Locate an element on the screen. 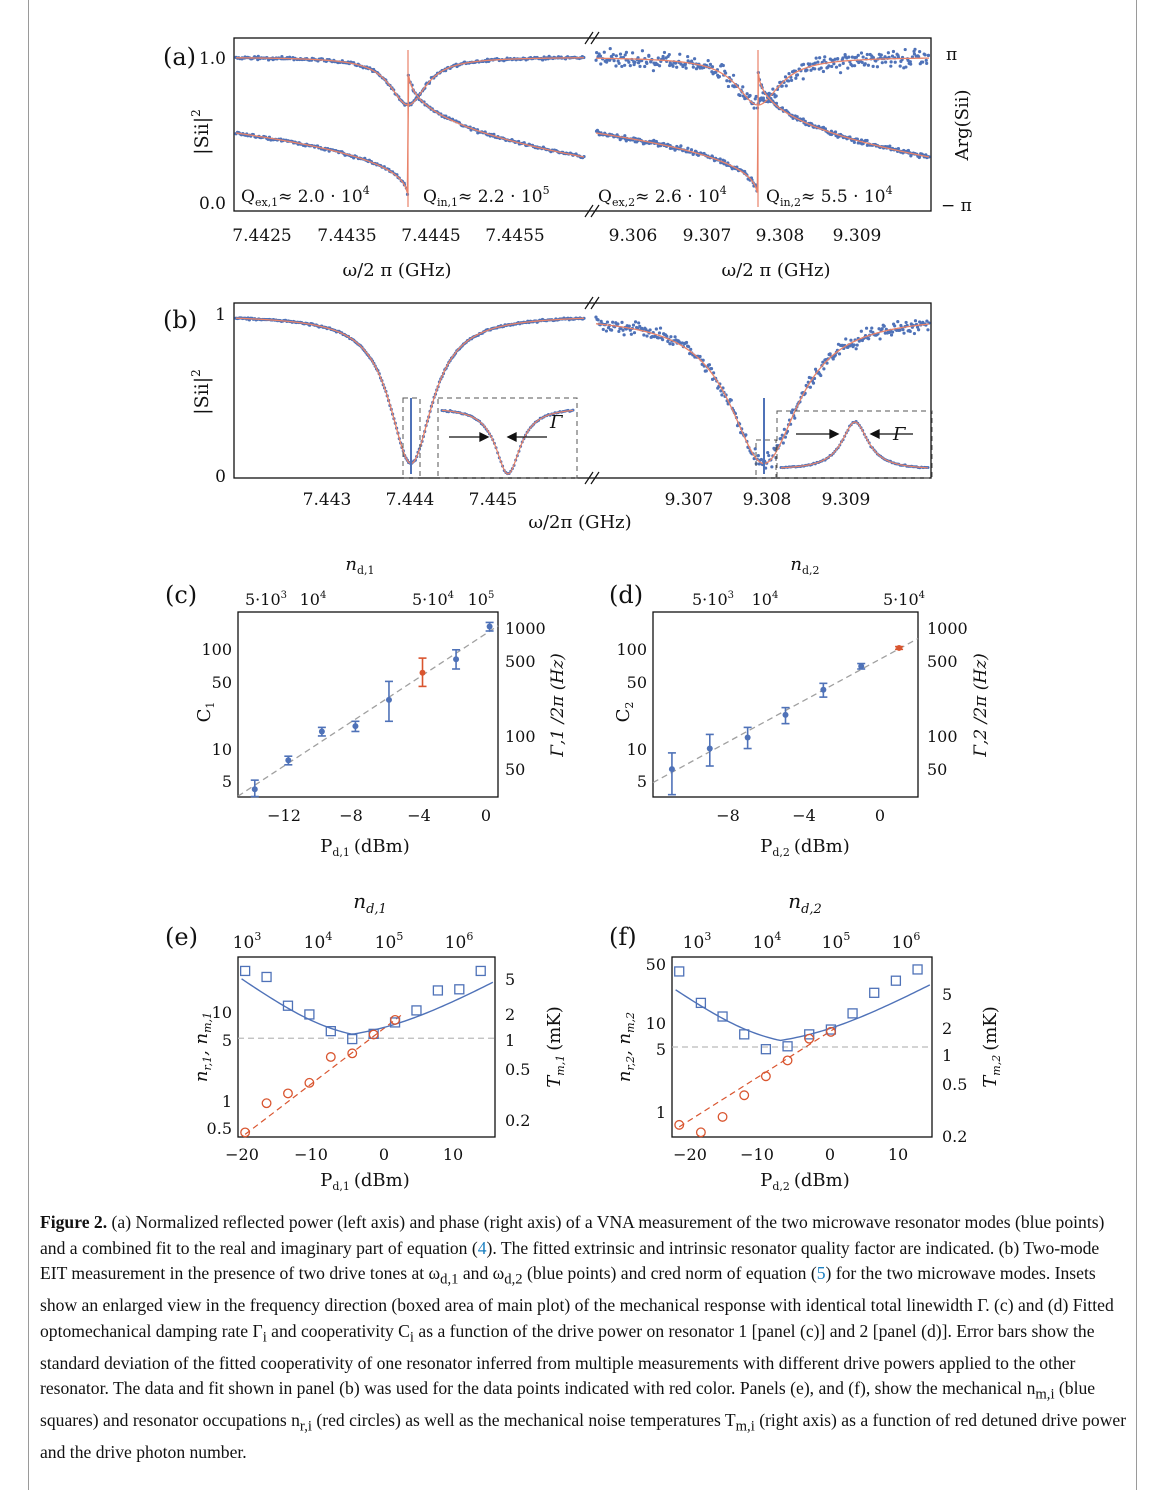  panel-d-xlabel: Pd,2 (dBm) is located at coordinates (805, 847).